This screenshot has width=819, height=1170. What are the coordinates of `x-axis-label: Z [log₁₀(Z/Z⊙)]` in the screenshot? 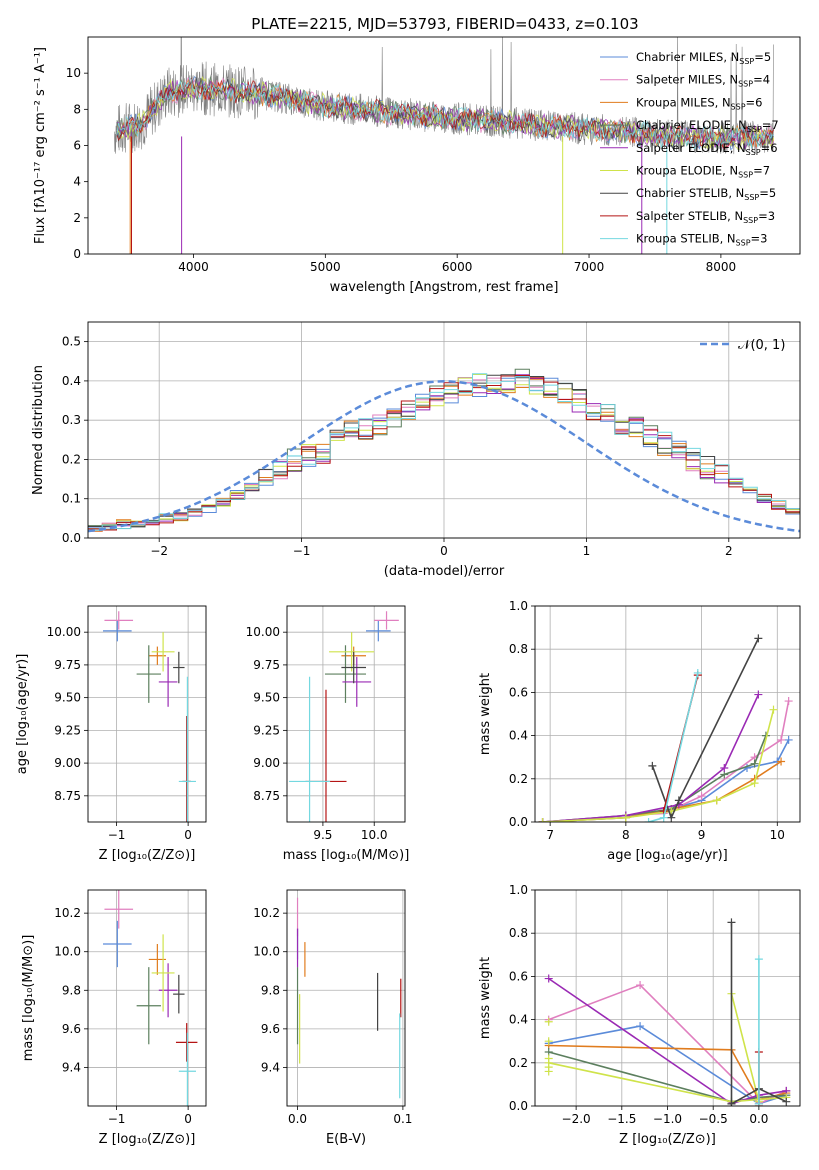 It's located at (147, 855).